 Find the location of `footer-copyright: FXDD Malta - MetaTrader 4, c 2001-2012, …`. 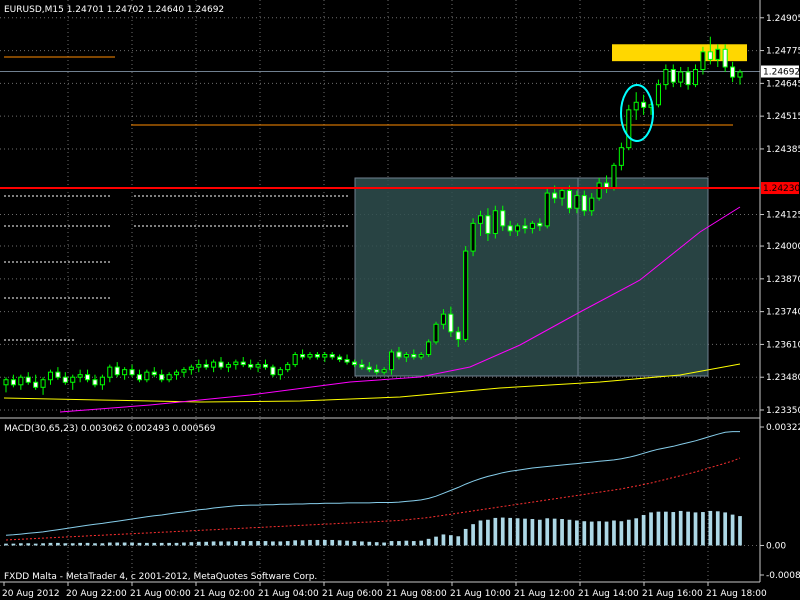

footer-copyright: FXDD Malta - MetaTrader 4, c 2001-2012, … is located at coordinates (160, 577).